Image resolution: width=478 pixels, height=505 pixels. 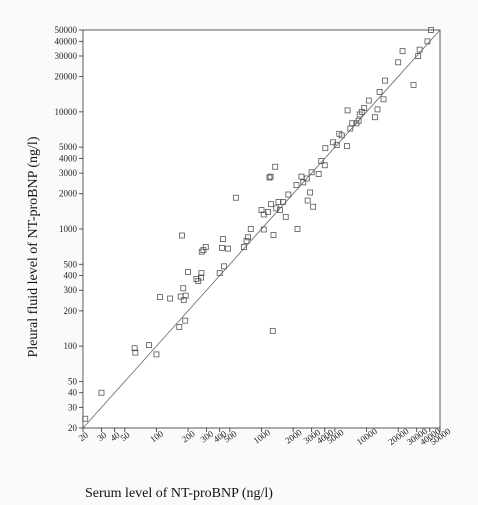 What do you see at coordinates (66, 41) in the screenshot?
I see `y-tick-label: 40000` at bounding box center [66, 41].